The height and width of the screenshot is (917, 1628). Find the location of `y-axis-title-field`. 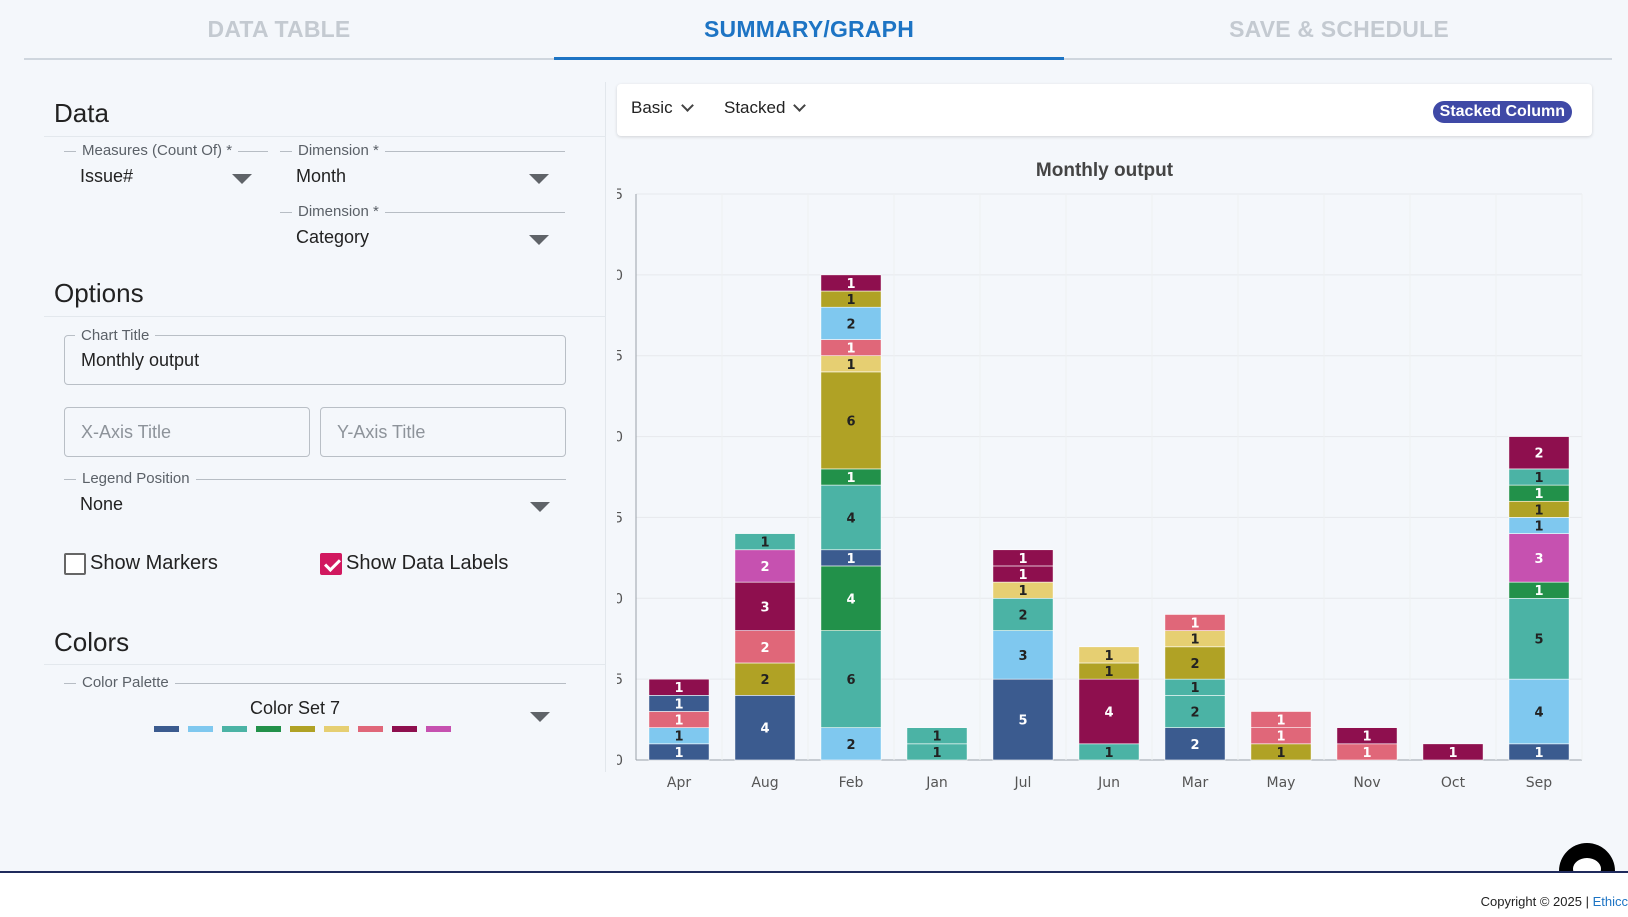

y-axis-title-field is located at coordinates (443, 432).